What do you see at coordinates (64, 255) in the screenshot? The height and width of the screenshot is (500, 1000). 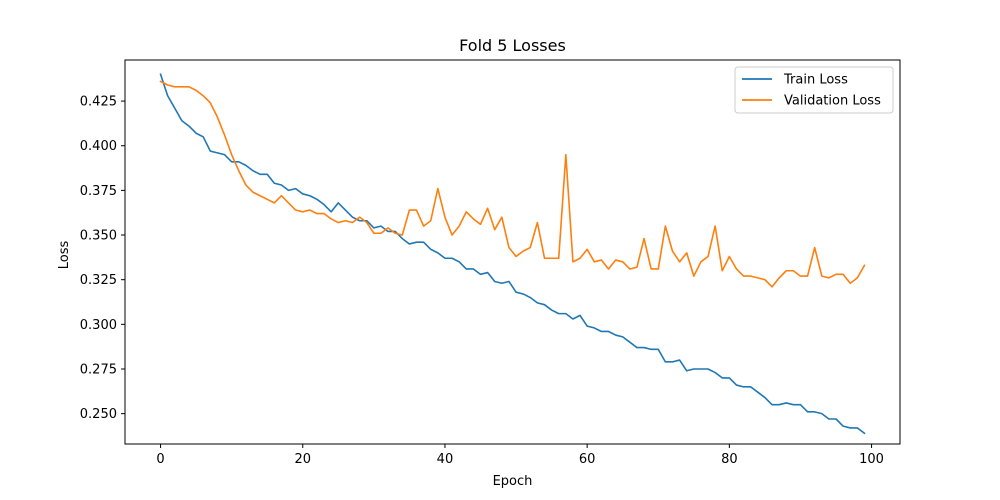 I see `y-axis-label: Loss` at bounding box center [64, 255].